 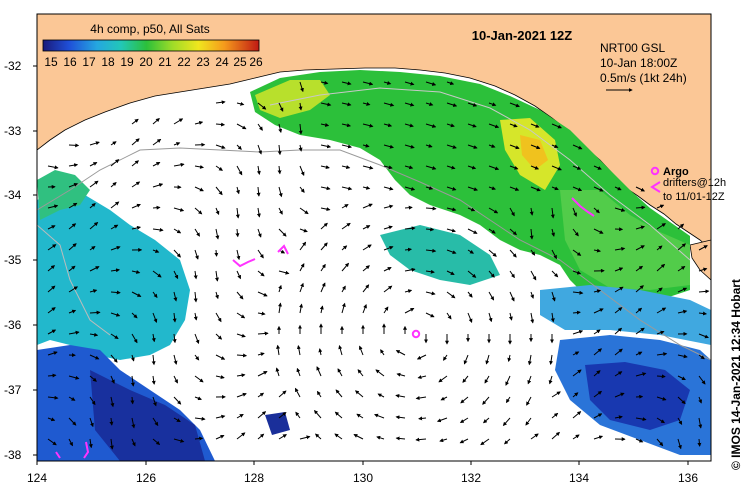 What do you see at coordinates (13, 131) in the screenshot?
I see `y-tick-label: -33` at bounding box center [13, 131].